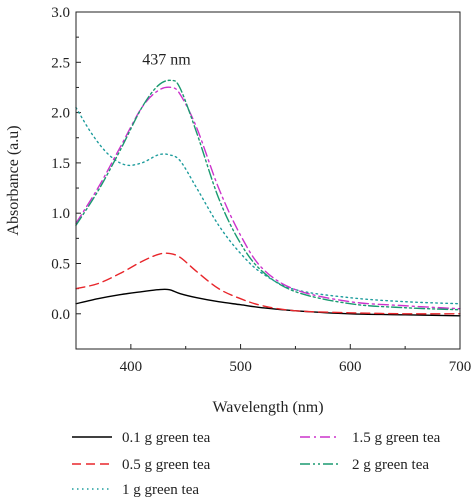 Image resolution: width=474 pixels, height=501 pixels. I want to click on y-tick-label: 1.0, so click(60, 214).